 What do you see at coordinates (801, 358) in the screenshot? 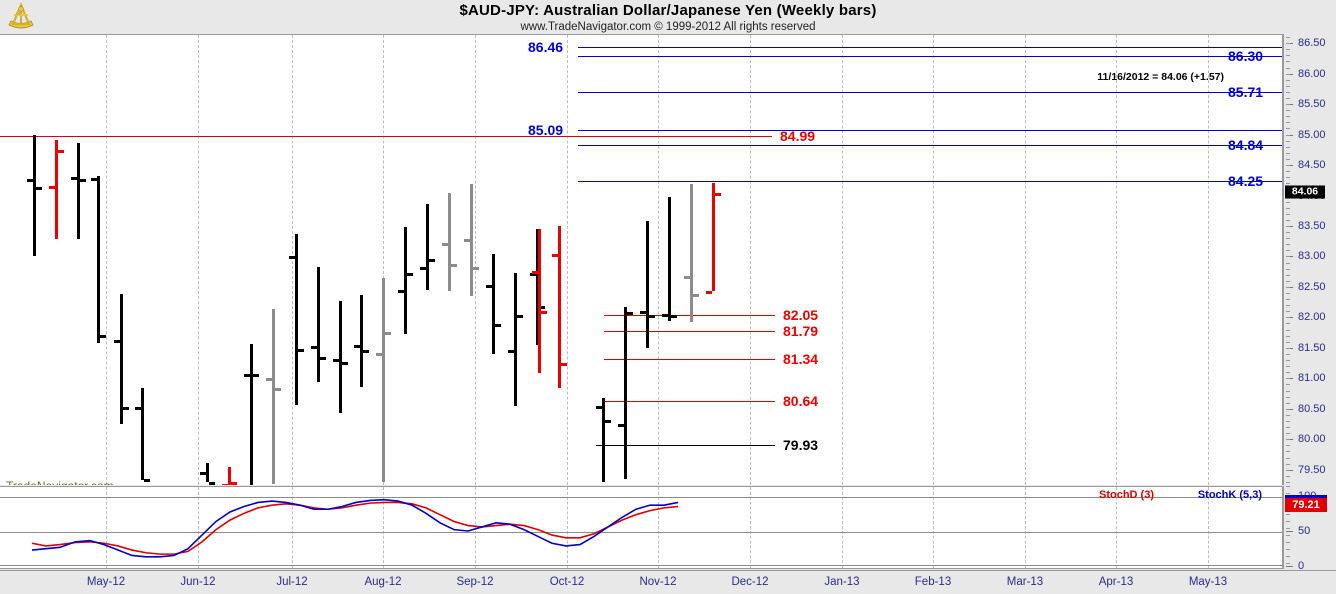
I see `price-level-label: 81.34` at bounding box center [801, 358].